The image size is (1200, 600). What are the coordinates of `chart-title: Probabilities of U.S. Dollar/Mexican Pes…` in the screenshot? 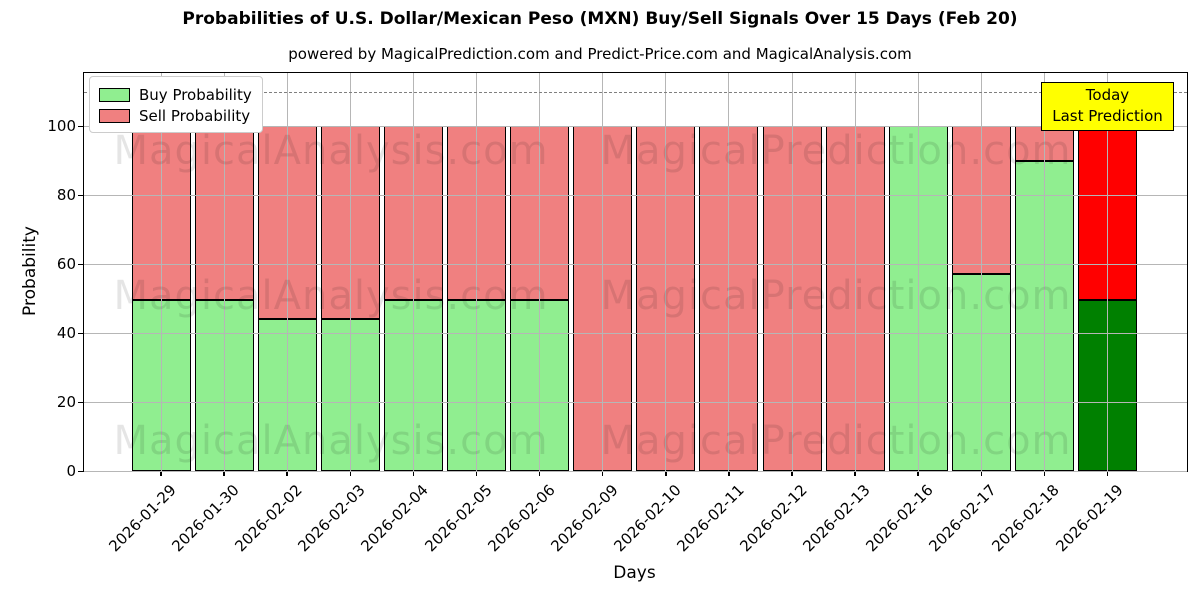 It's located at (600, 19).